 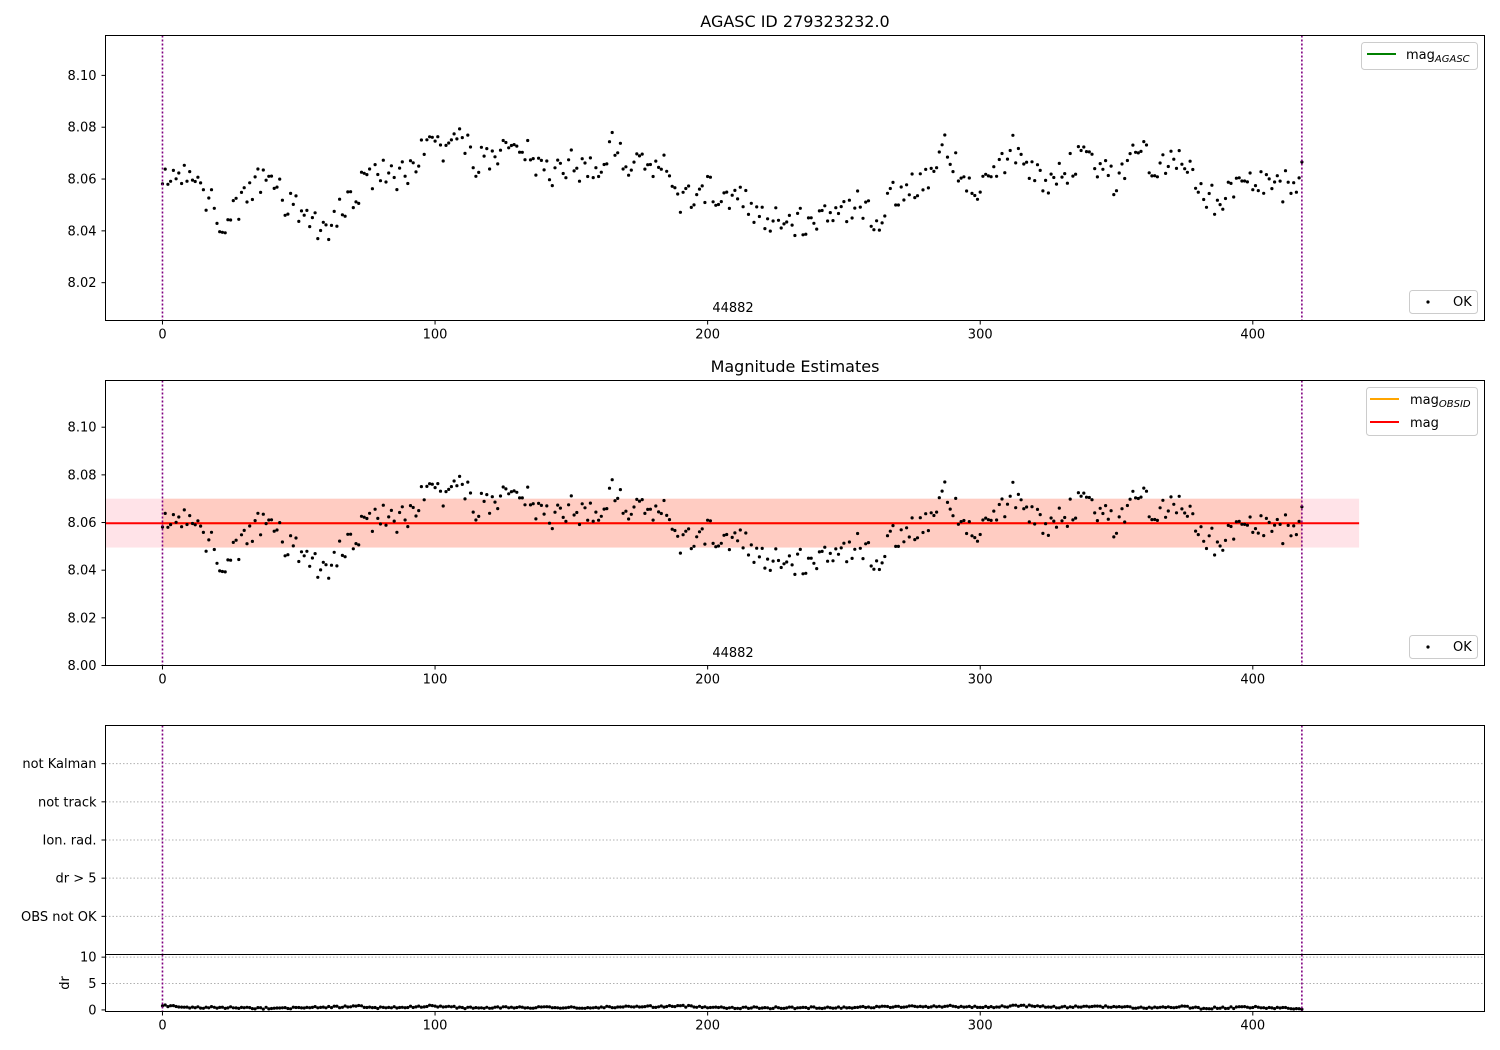 I want to click on dr-x-axis: 0 100 200 300 400, so click(x=711, y=1022).